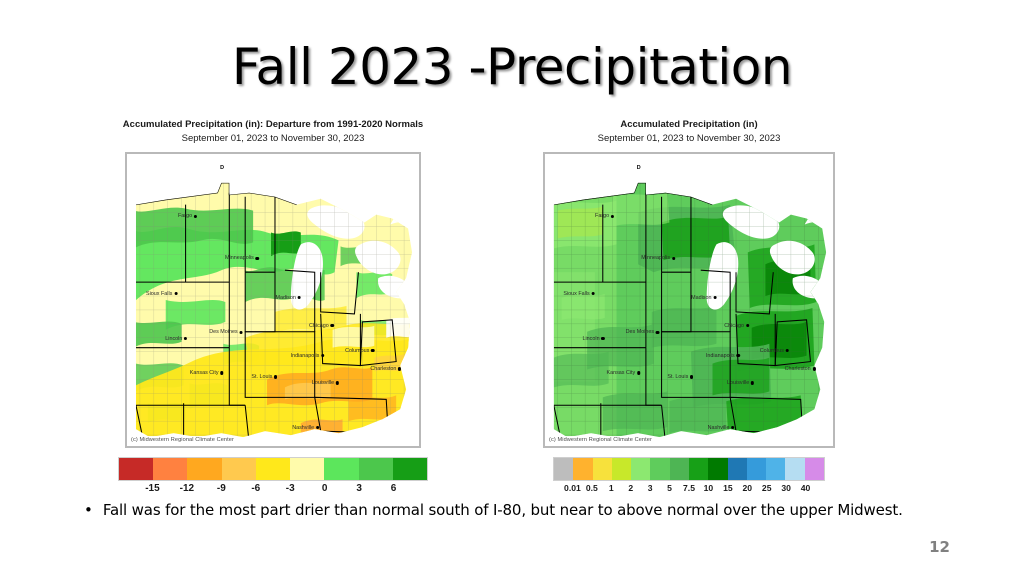 The height and width of the screenshot is (576, 1024). I want to click on city-label-chicago-right: Chicago, so click(736, 326).